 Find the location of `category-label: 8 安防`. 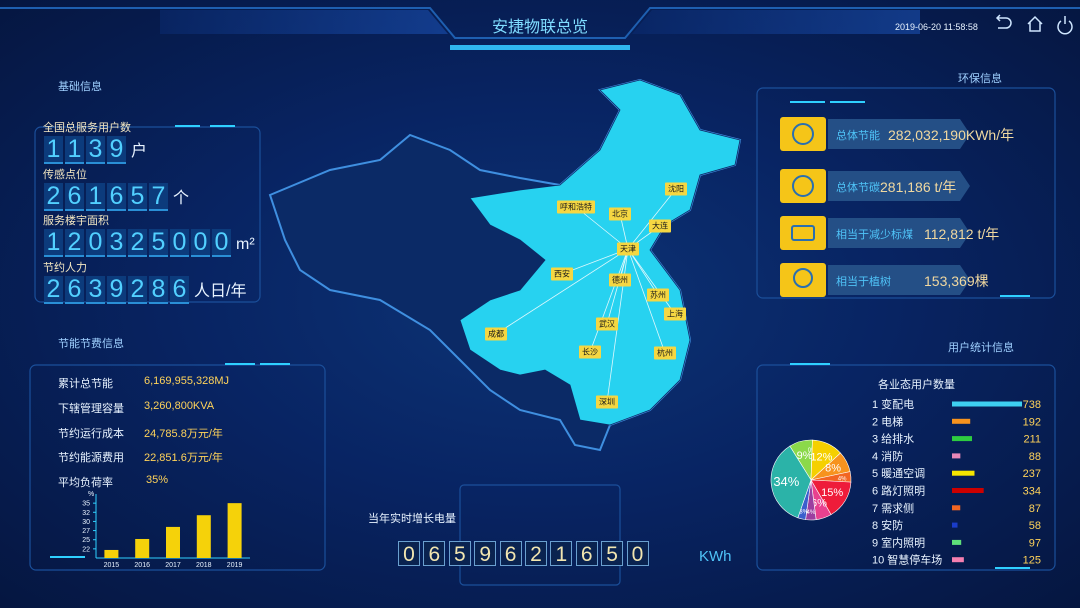

category-label: 8 安防 is located at coordinates (887, 525).